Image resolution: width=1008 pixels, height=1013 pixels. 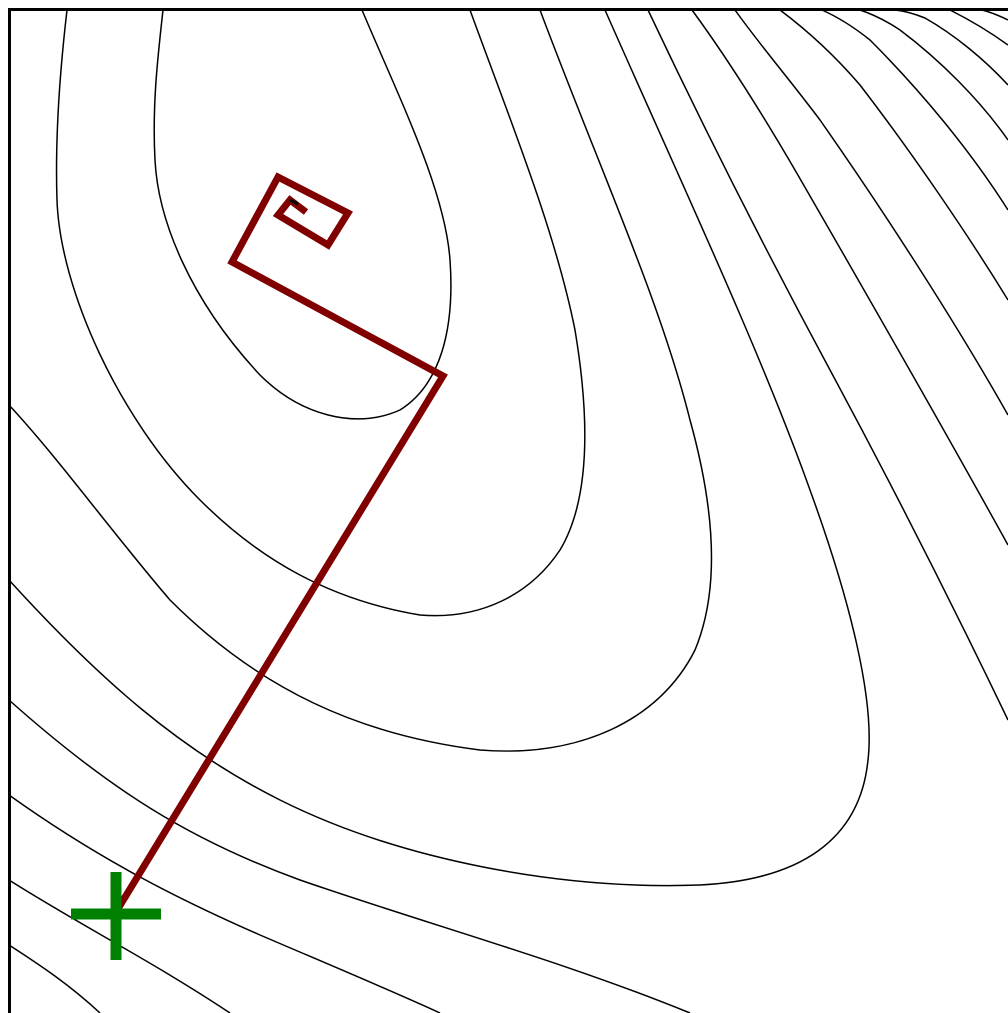 I want to click on contour-line-7b, so click(x=871, y=212).